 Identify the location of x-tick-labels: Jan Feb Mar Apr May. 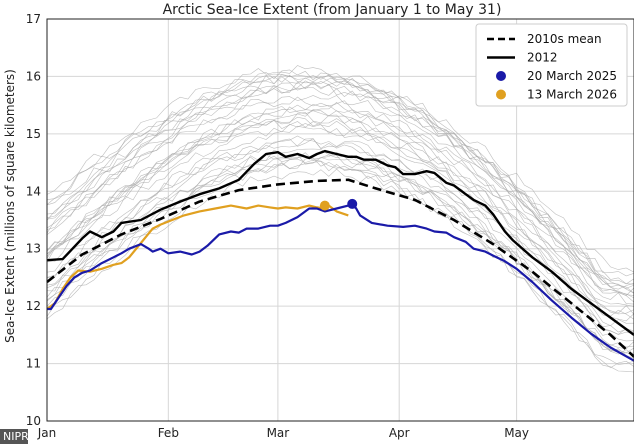
(283, 433).